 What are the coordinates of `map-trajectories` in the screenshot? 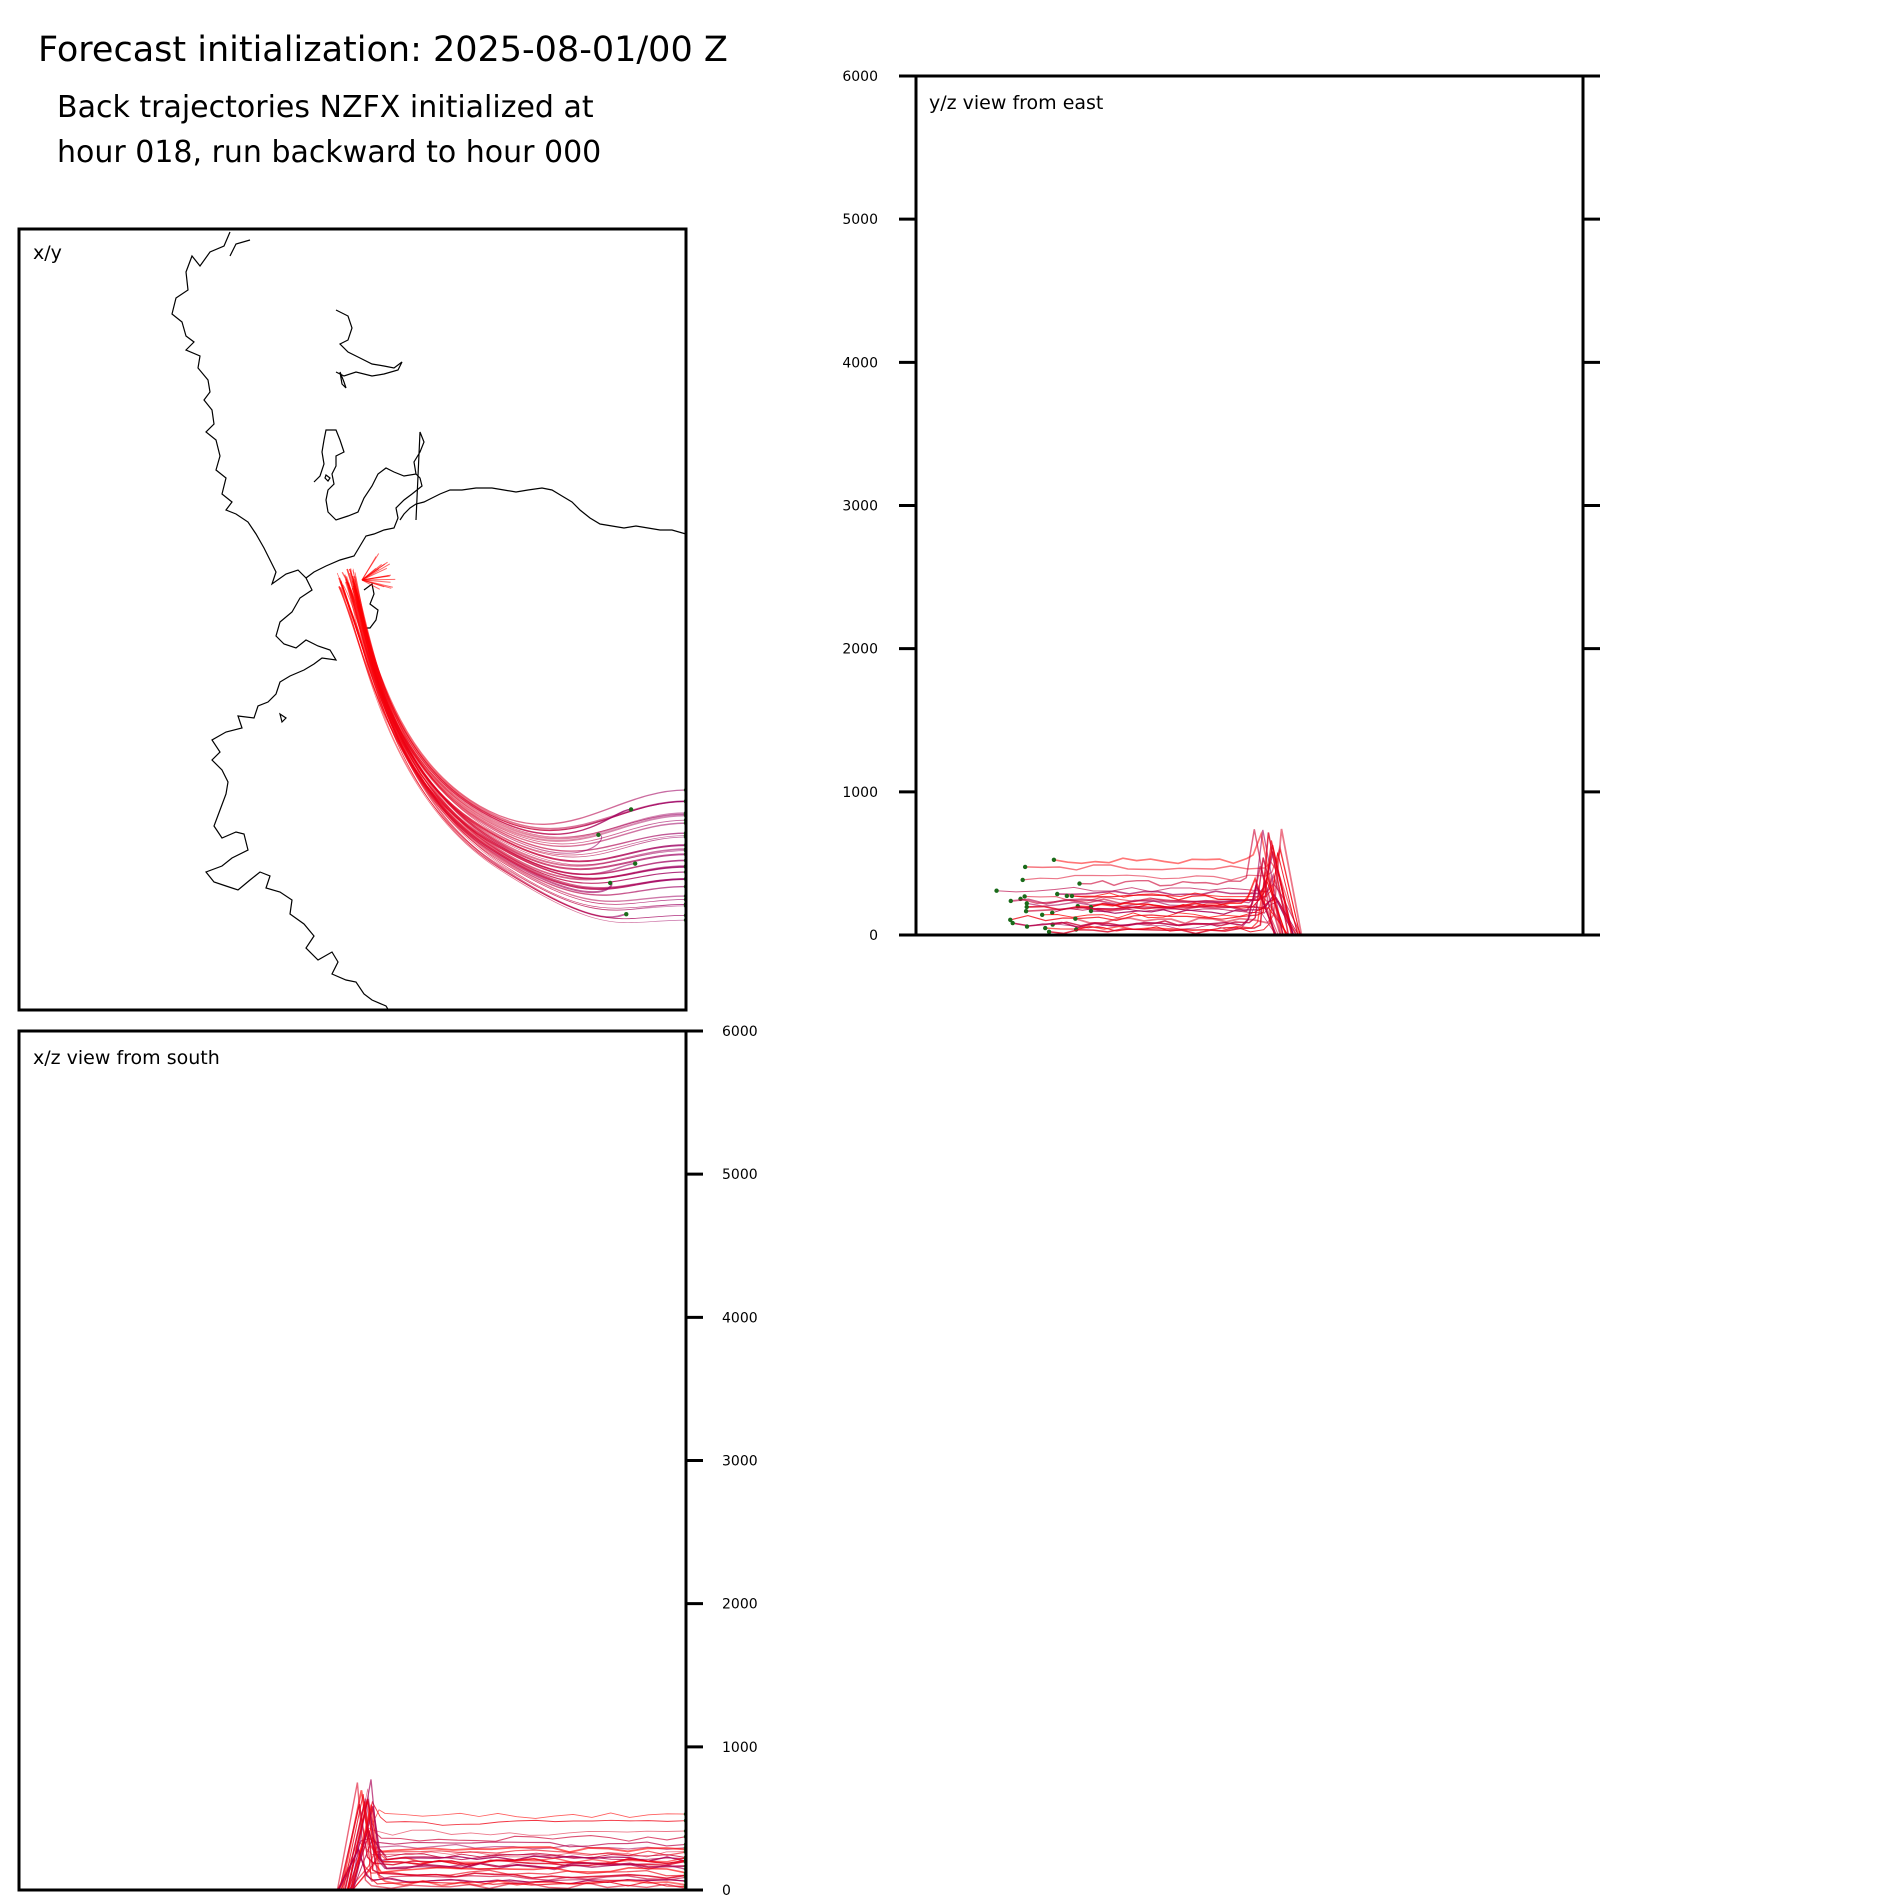 It's located at (511, 738).